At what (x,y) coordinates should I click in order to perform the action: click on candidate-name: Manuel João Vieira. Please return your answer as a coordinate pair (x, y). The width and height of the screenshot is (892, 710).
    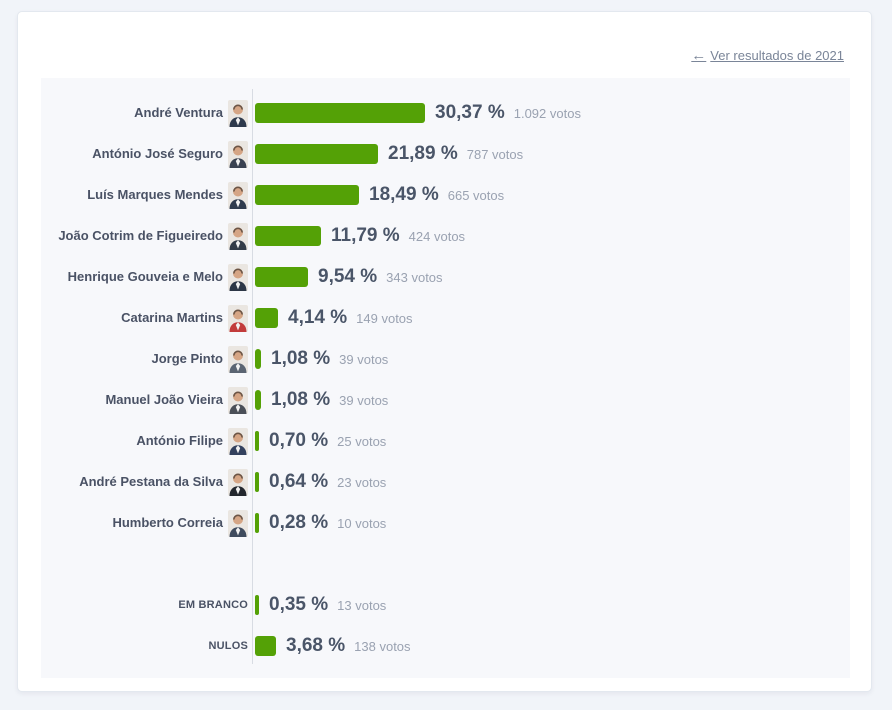
    Looking at the image, I should click on (164, 399).